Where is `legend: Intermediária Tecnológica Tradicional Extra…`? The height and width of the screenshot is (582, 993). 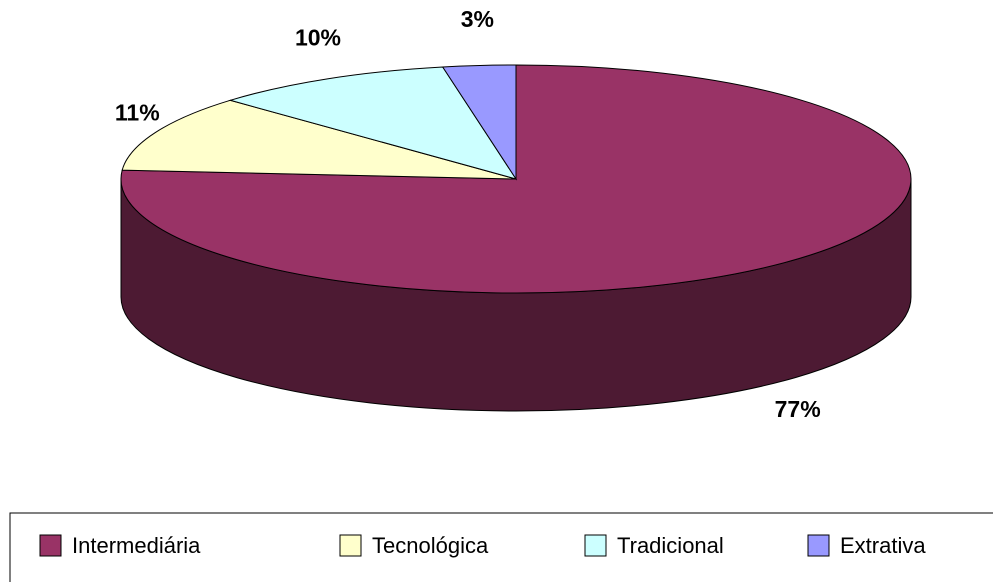
legend: Intermediária Tecnológica Tradicional Extra… is located at coordinates (482, 545).